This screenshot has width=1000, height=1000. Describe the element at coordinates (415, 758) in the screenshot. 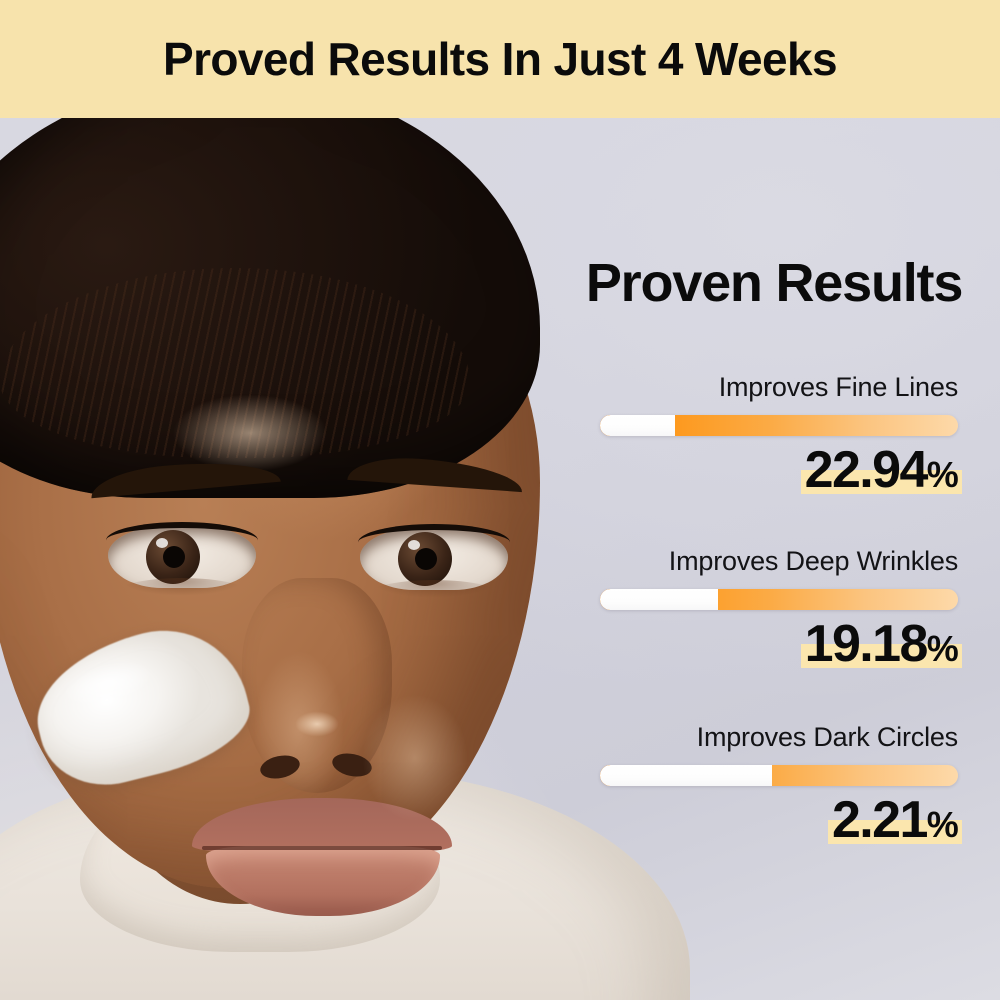

I see `cheek-highlight` at that location.